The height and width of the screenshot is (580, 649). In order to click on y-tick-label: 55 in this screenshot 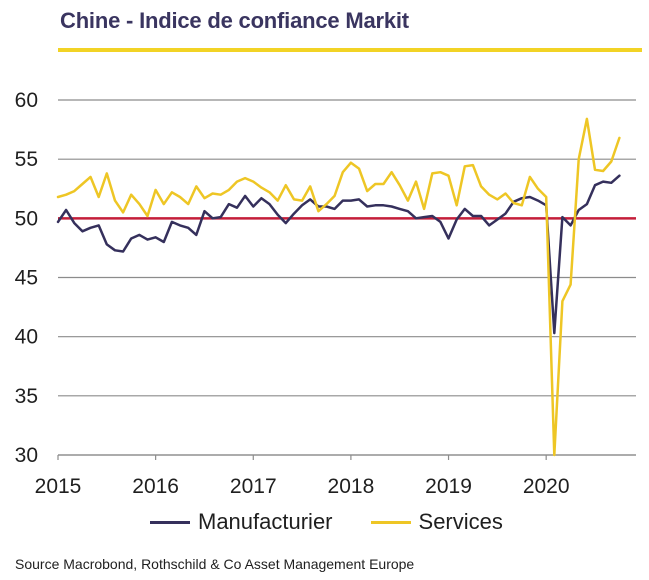, I will do `click(26, 159)`.